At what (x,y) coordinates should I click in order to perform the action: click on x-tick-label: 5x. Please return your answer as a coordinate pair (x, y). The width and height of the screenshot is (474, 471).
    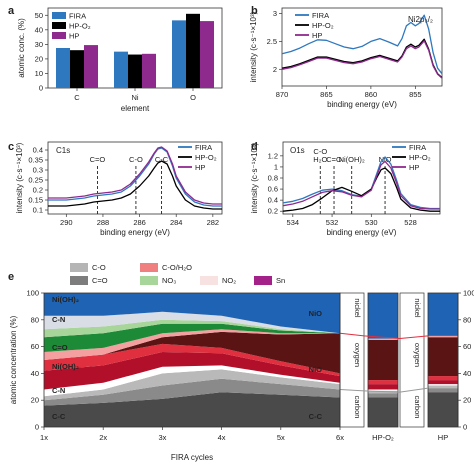
    Looking at the image, I should click on (281, 437).